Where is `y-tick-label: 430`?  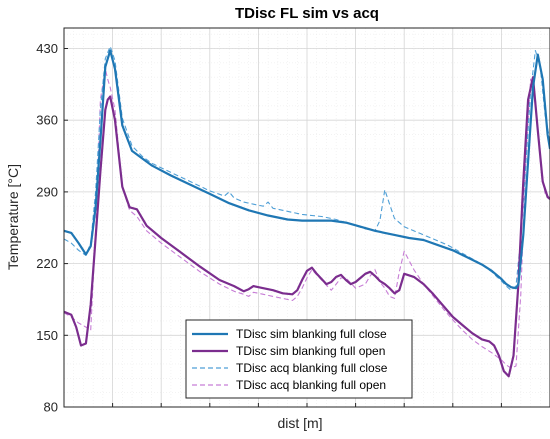 y-tick-label: 430 is located at coordinates (47, 48).